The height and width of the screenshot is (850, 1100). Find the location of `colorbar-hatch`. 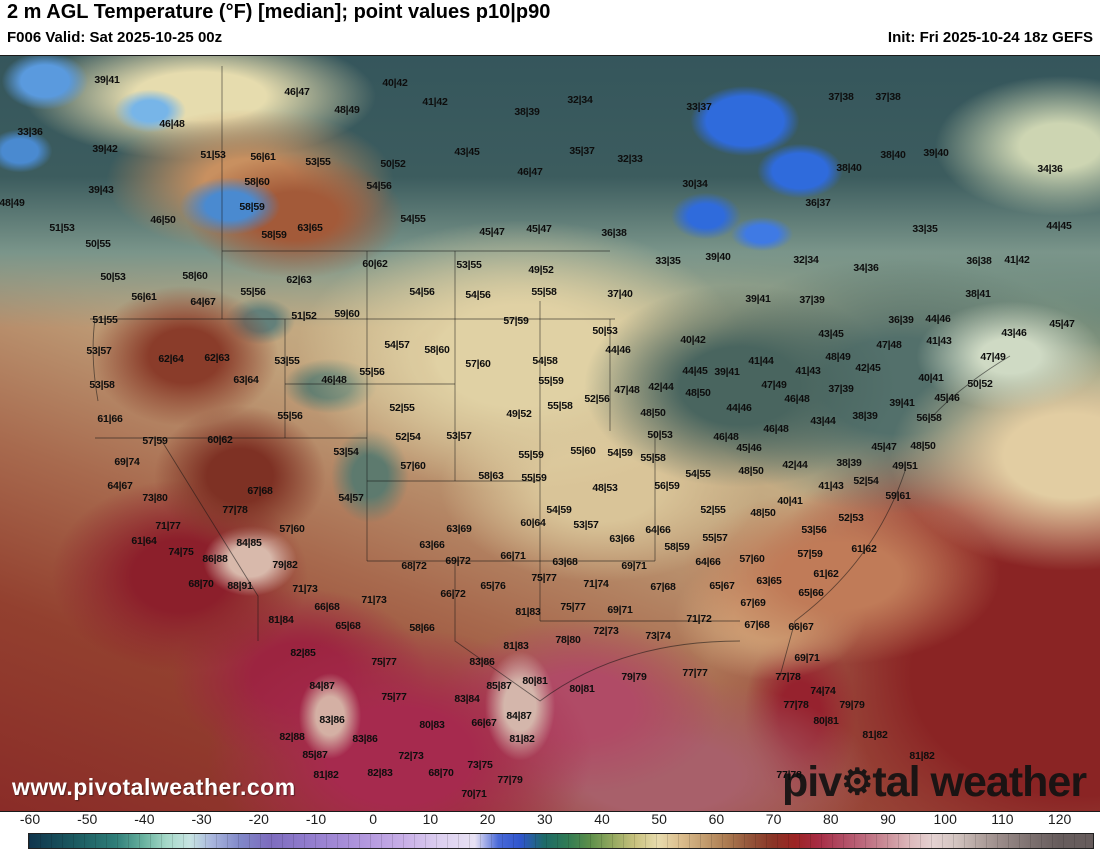

colorbar-hatch is located at coordinates (561, 841).